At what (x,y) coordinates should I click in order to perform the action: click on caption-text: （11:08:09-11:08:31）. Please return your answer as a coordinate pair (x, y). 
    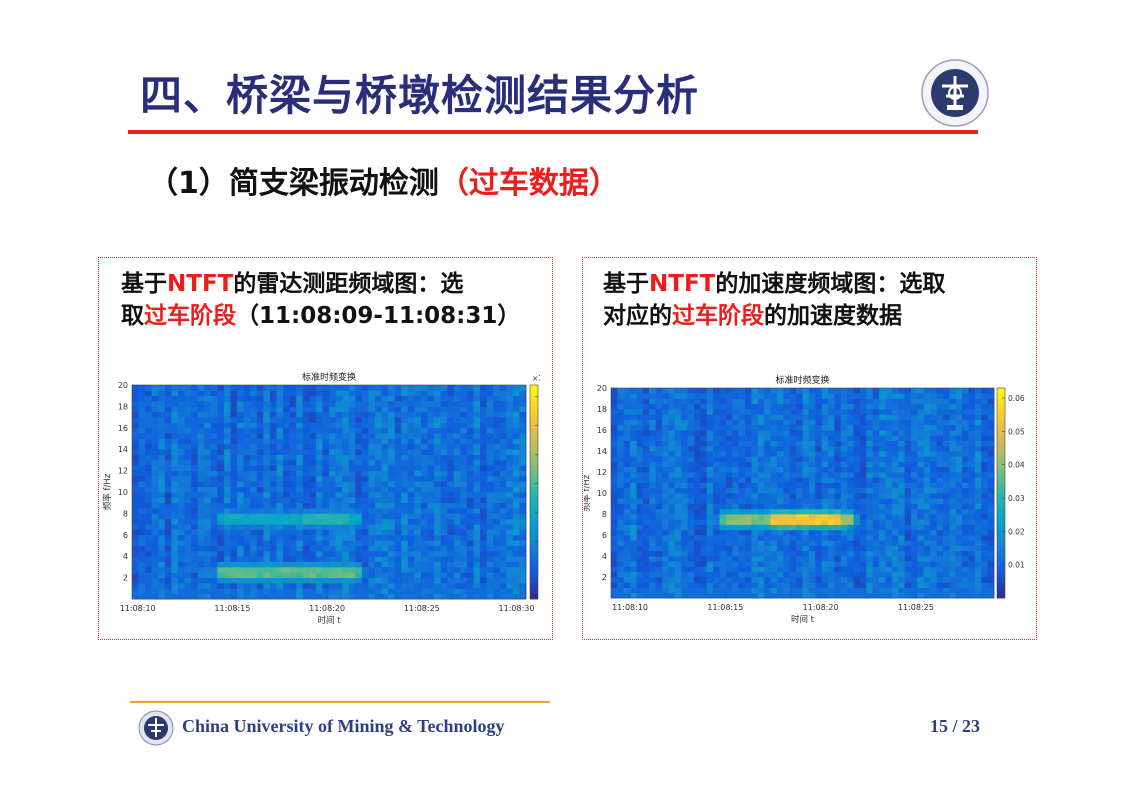
    Looking at the image, I should click on (378, 316).